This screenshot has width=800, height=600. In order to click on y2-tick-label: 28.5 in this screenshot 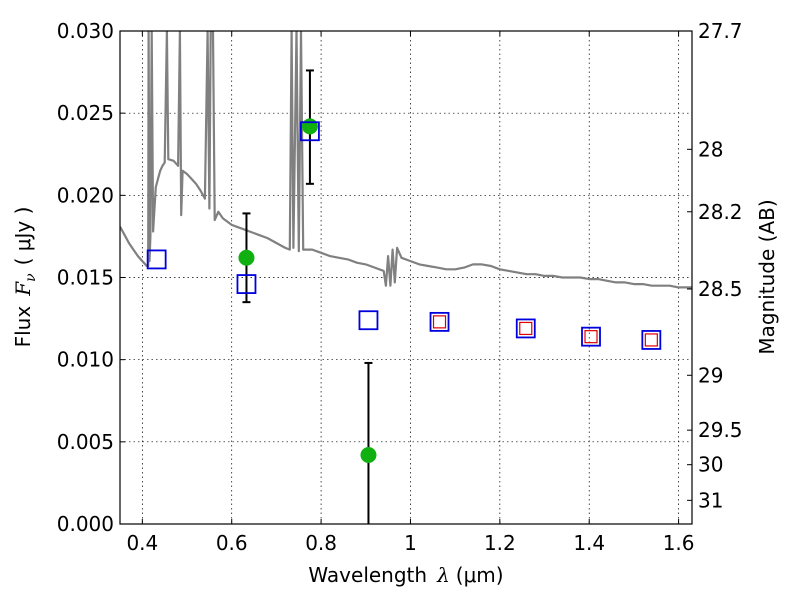, I will do `click(720, 289)`.